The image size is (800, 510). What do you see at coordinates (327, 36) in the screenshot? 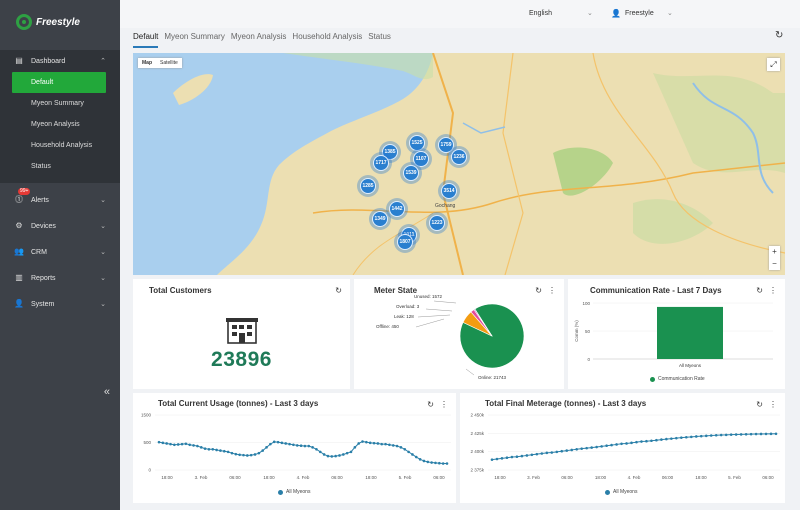
I see `tab-household-analysis: Household Analysis` at bounding box center [327, 36].